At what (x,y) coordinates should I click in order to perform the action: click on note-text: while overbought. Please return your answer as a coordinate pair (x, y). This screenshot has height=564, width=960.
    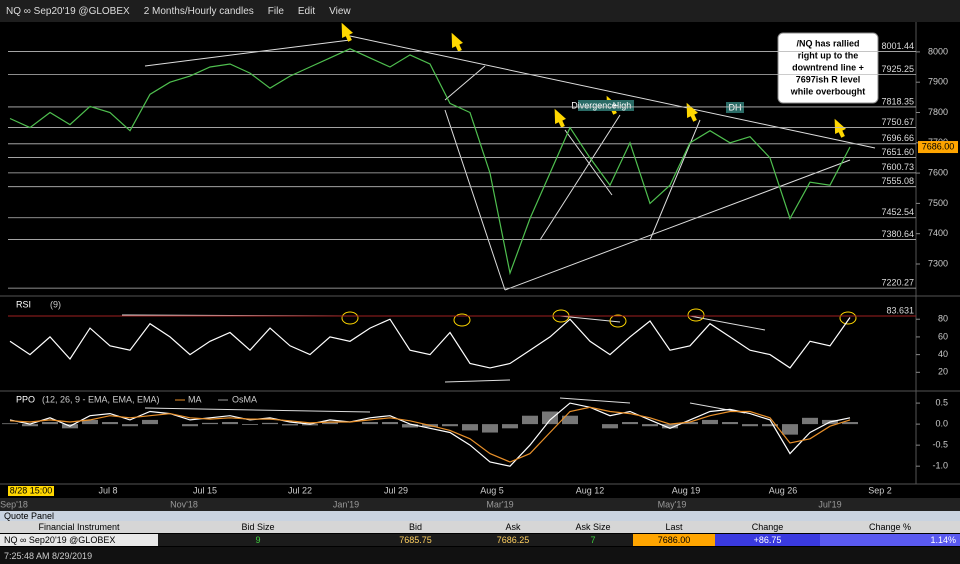
    Looking at the image, I should click on (828, 91).